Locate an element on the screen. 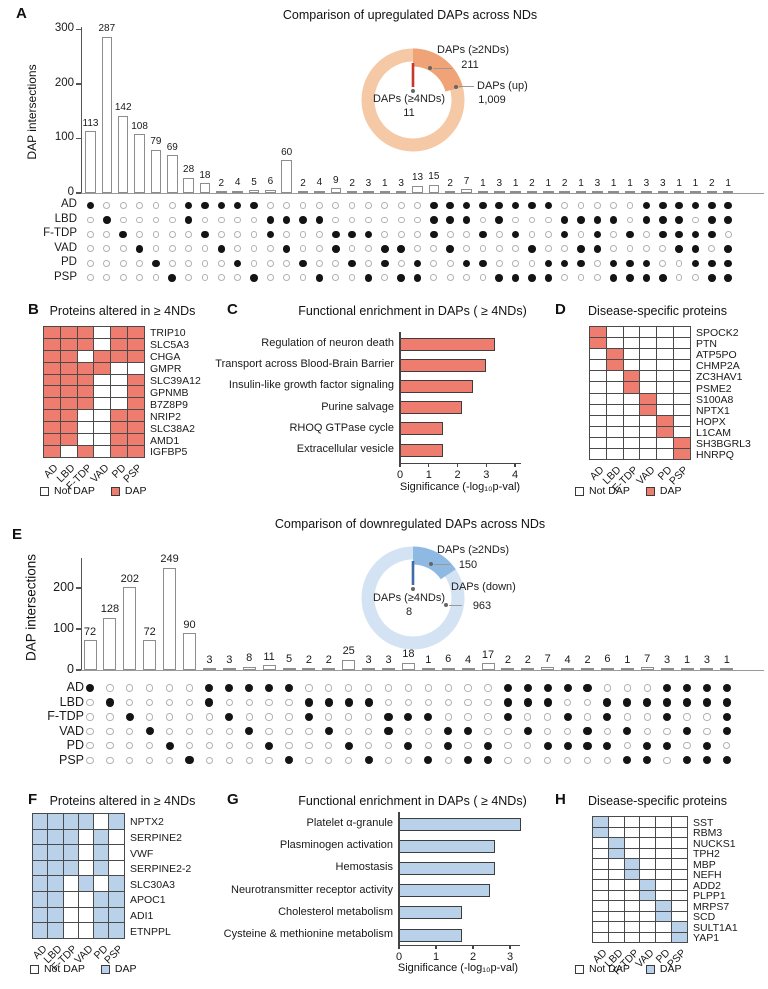 The height and width of the screenshot is (989, 768). heatmap-cell-NEFH-AD is located at coordinates (600, 874).